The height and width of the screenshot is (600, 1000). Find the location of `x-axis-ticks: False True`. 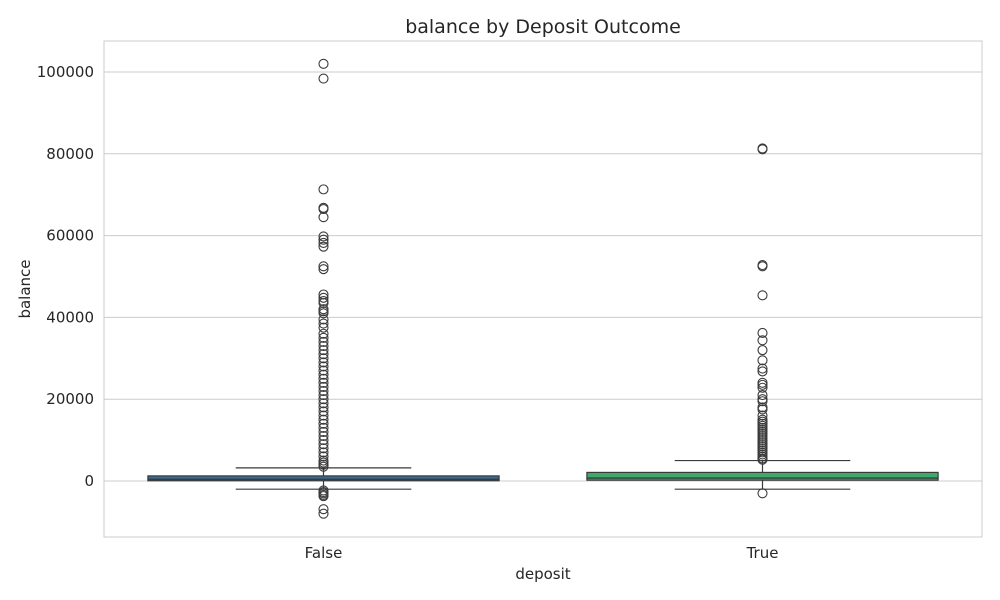

x-axis-ticks: False True is located at coordinates (542, 553).